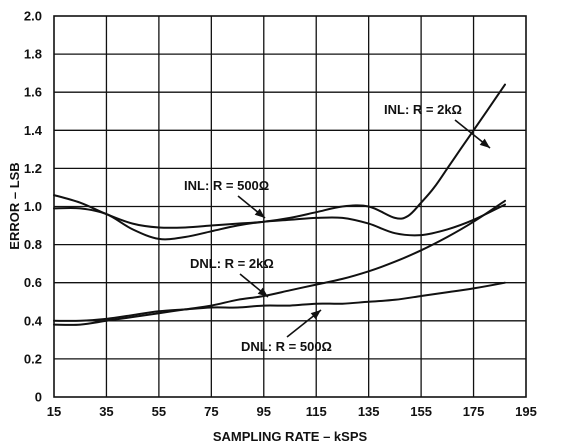 The height and width of the screenshot is (445, 564). Describe the element at coordinates (33, 130) in the screenshot. I see `y-tick-label: 1.4` at that location.